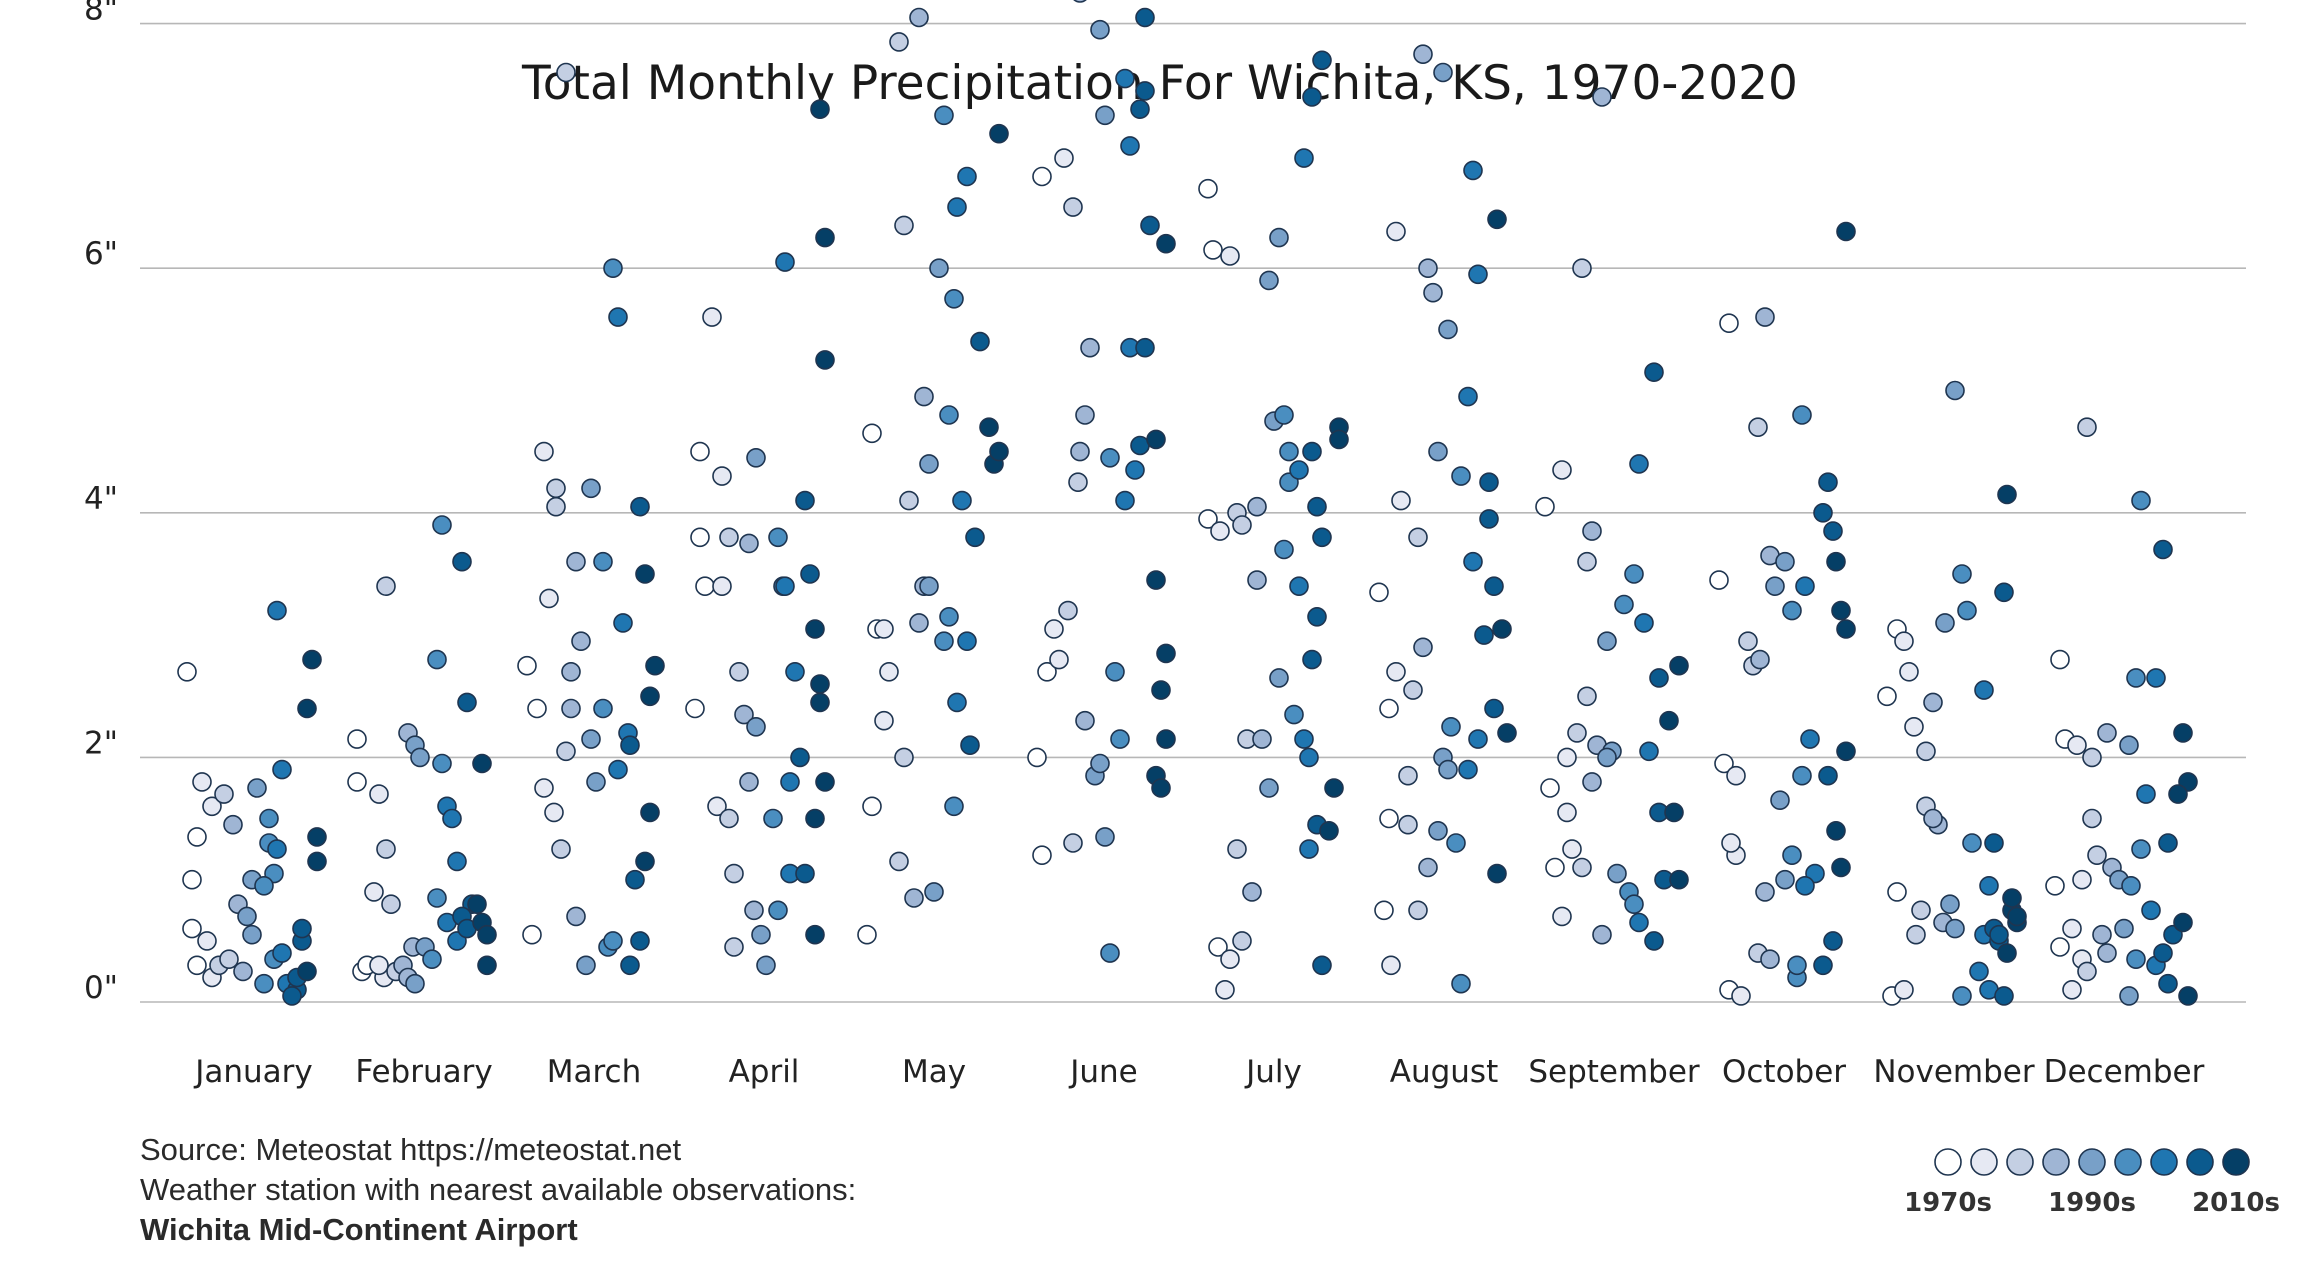 This screenshot has height=1280, width=2320. I want to click on x-tick-label: January, so click(253, 1072).